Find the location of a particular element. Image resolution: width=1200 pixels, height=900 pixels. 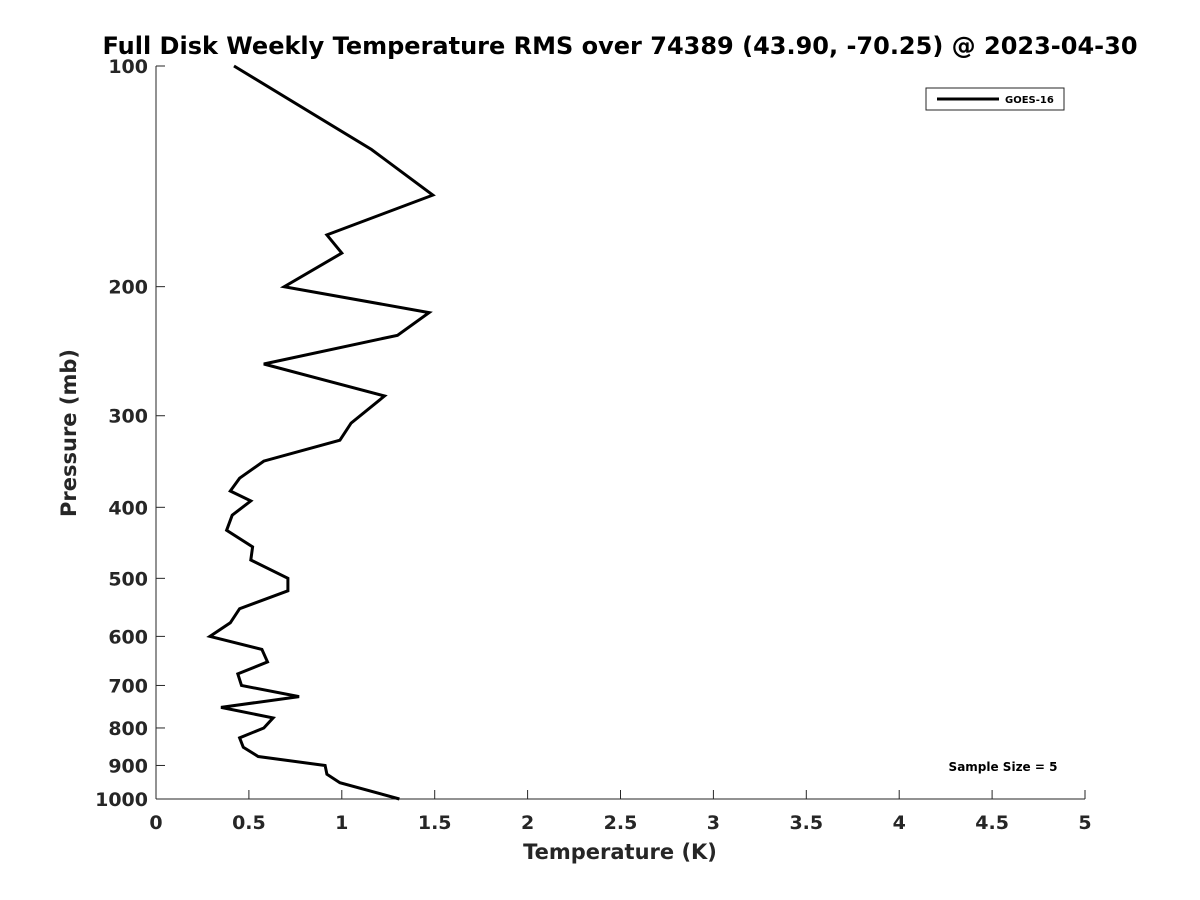

x-tick-label: 4 is located at coordinates (899, 823).